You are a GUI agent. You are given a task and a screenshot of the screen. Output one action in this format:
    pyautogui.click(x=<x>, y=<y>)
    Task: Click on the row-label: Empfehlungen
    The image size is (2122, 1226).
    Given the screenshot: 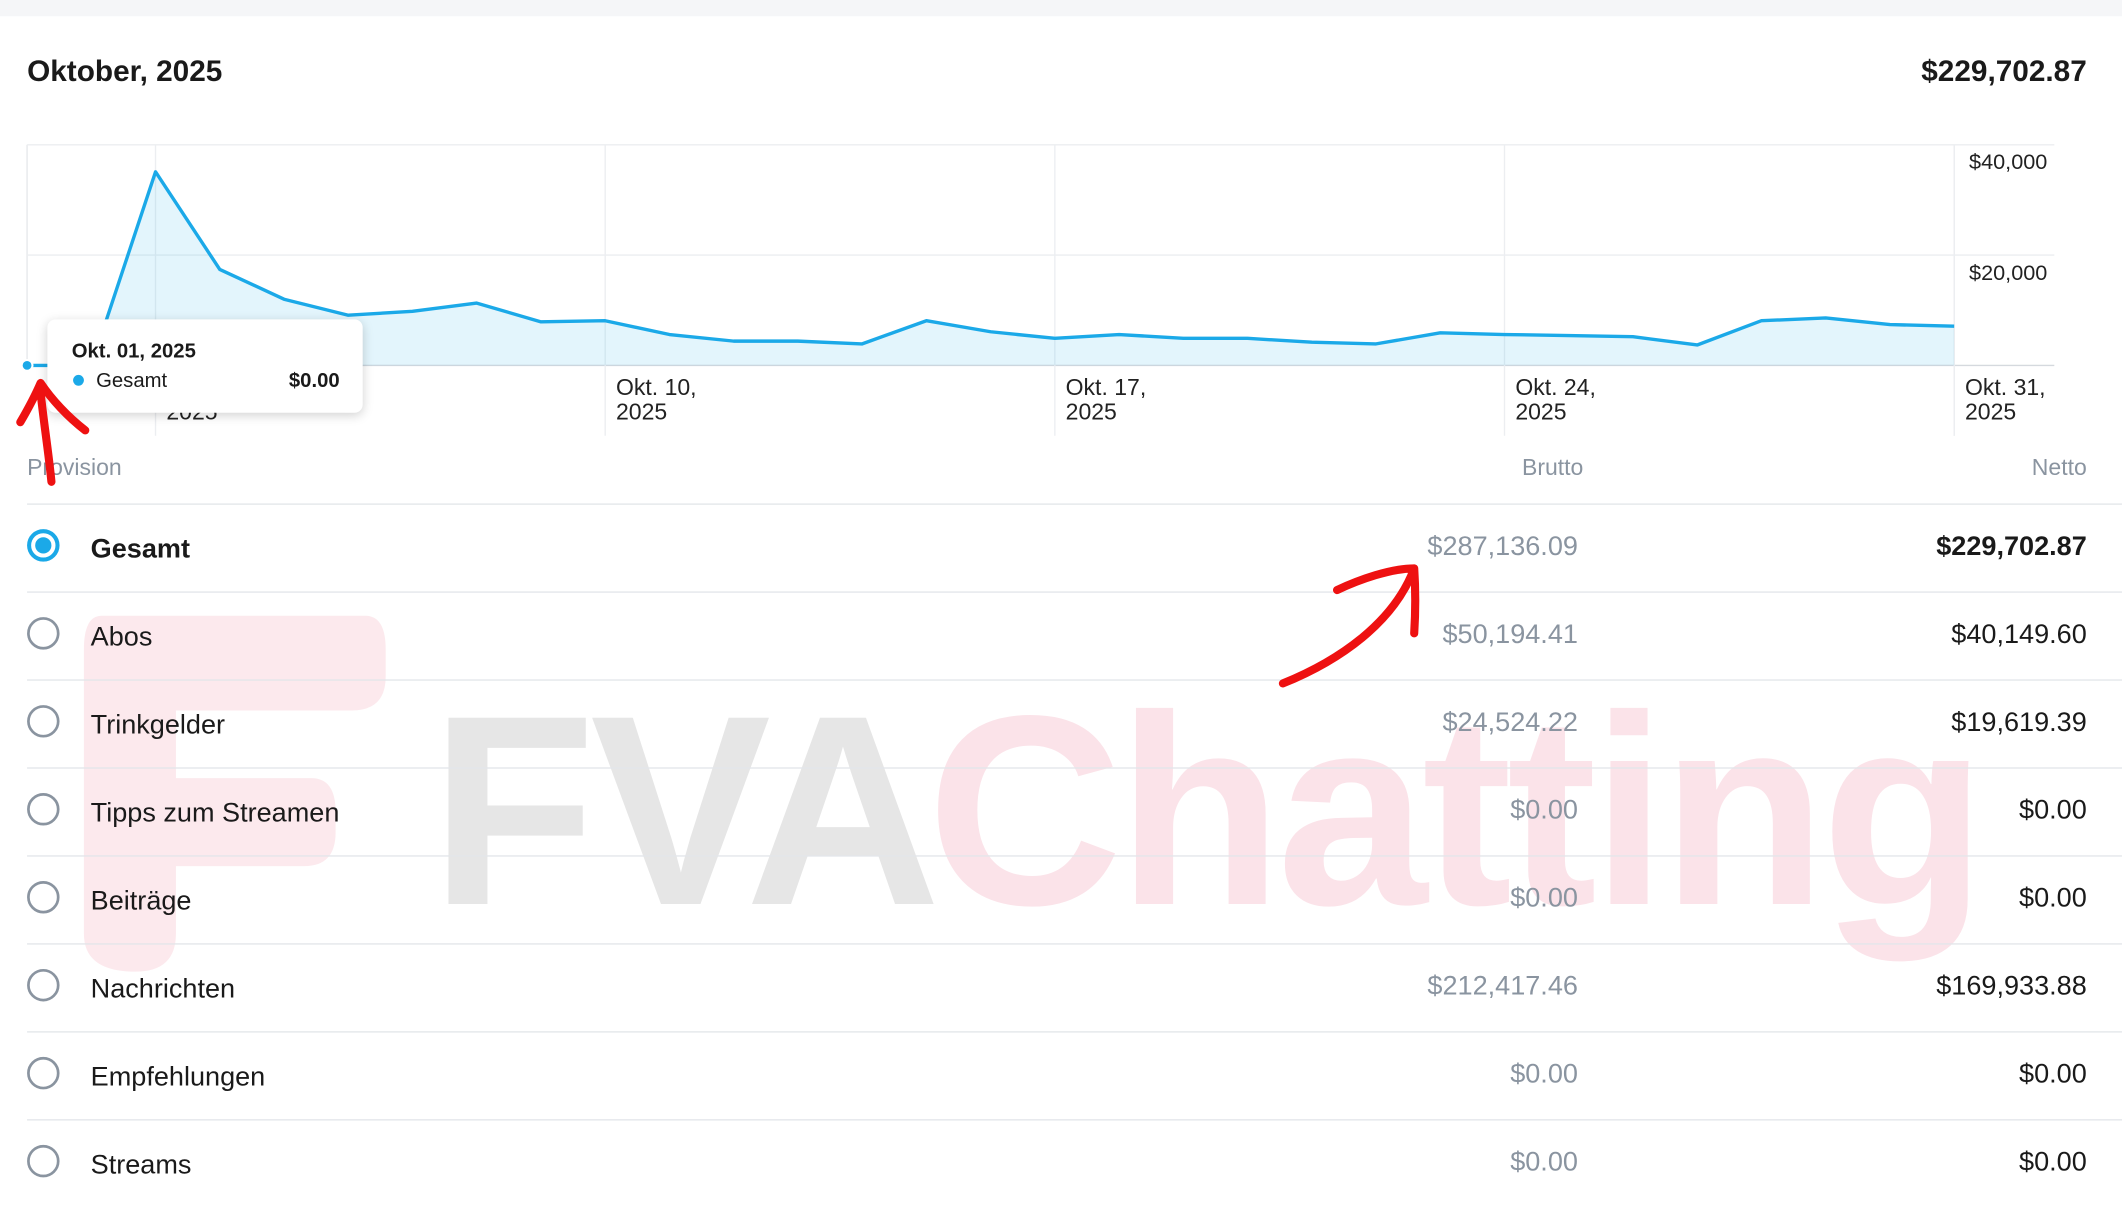 What is the action you would take?
    pyautogui.click(x=178, y=1077)
    